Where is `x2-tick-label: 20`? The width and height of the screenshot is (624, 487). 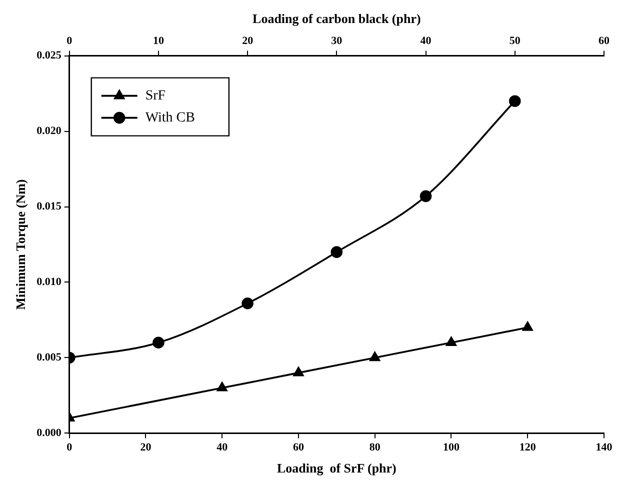
x2-tick-label: 20 is located at coordinates (248, 41).